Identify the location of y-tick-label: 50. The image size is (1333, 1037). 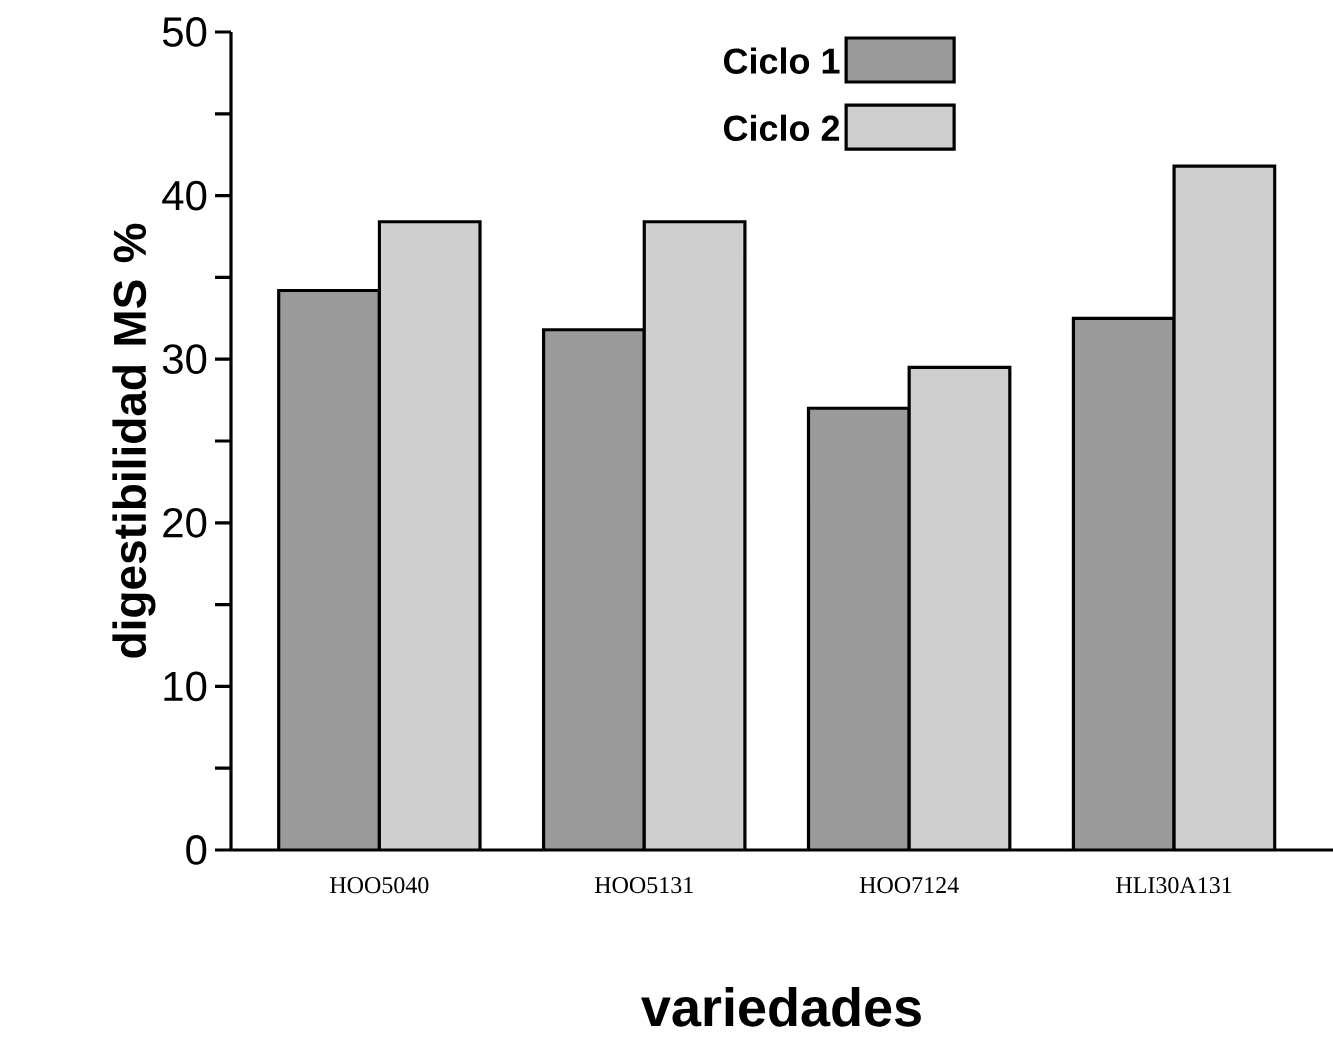
(184, 32).